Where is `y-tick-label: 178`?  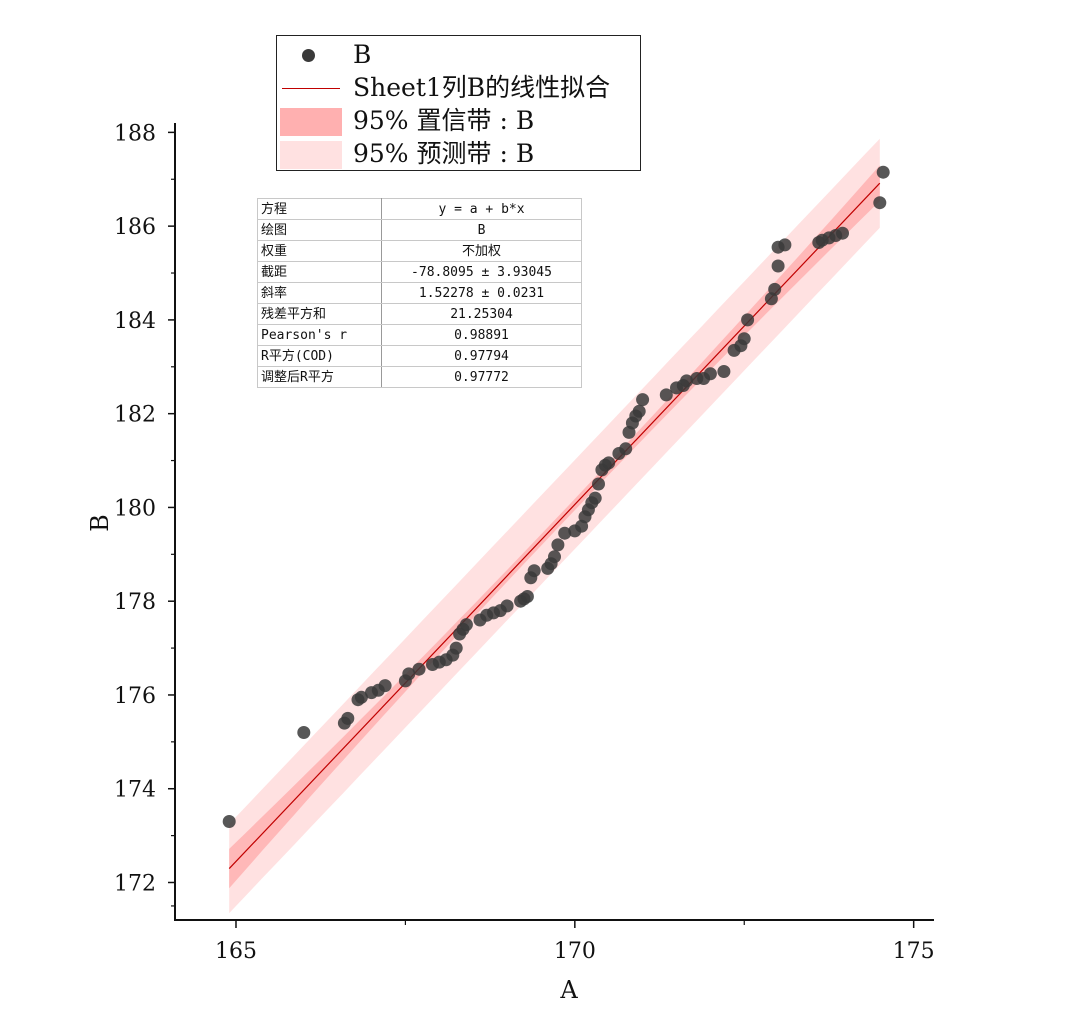 y-tick-label: 178 is located at coordinates (135, 602).